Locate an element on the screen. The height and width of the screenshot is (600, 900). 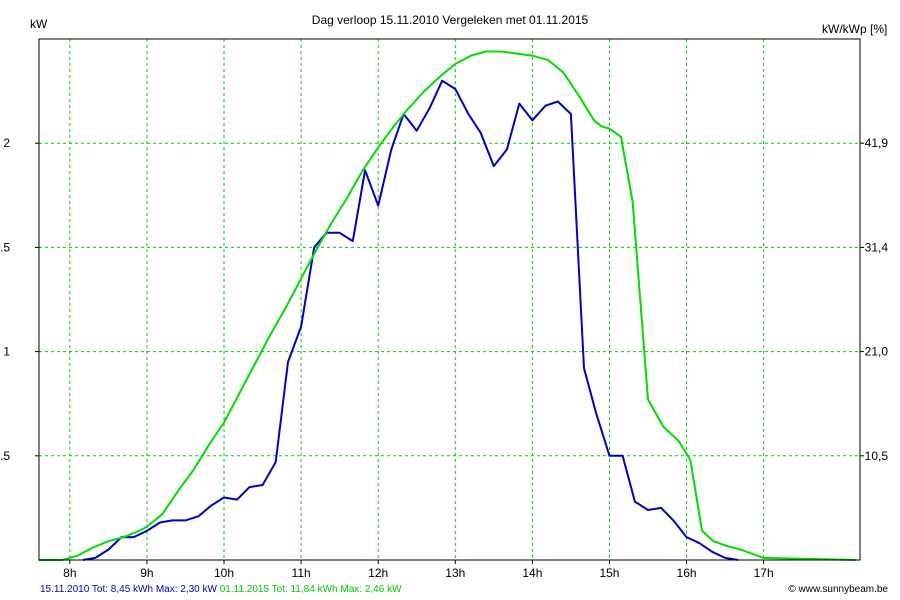
y-axis-label-left: kW is located at coordinates (39, 24).